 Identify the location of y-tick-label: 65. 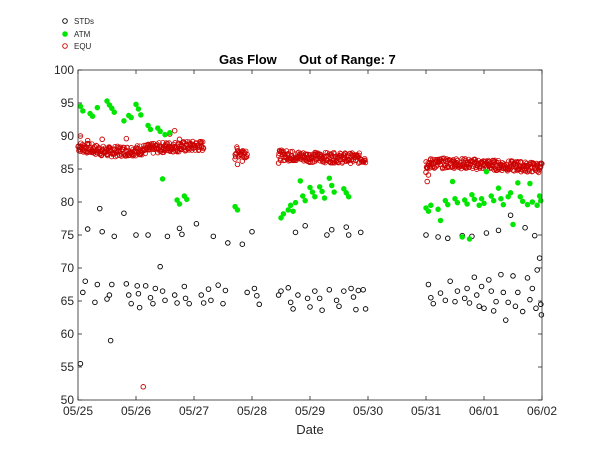
(68, 301).